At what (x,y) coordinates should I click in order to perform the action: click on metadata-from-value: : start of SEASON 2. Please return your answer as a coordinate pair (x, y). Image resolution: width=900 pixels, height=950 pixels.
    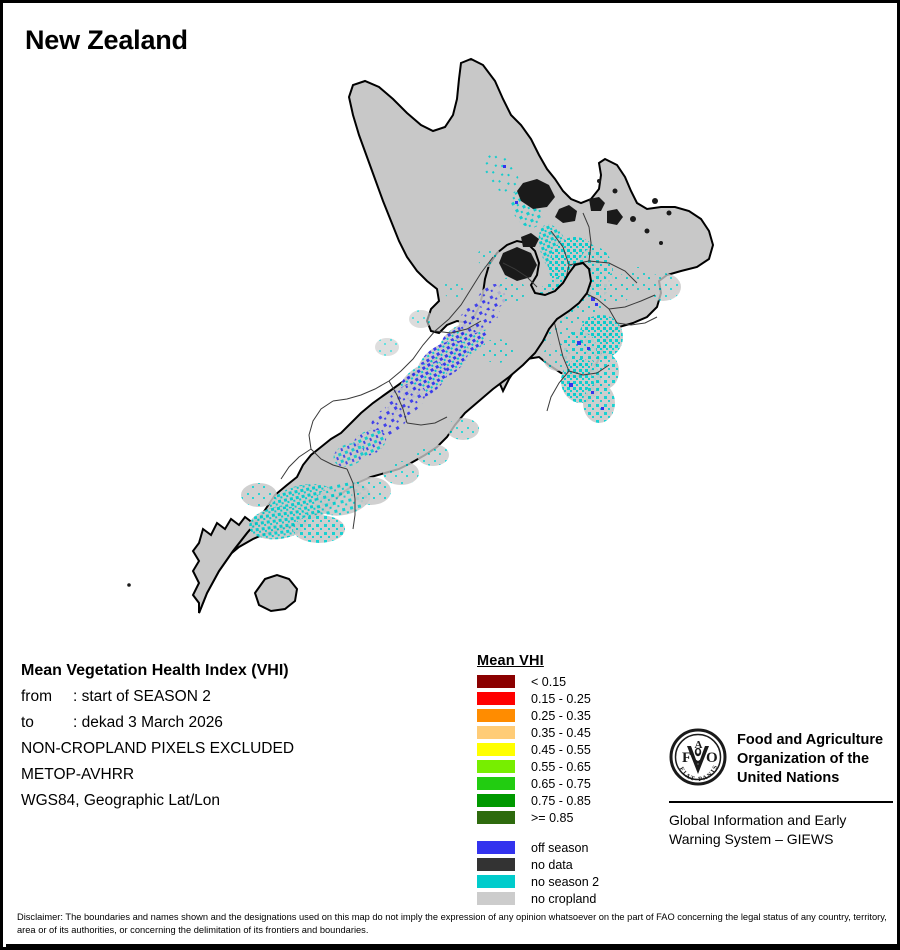
    Looking at the image, I should click on (142, 696).